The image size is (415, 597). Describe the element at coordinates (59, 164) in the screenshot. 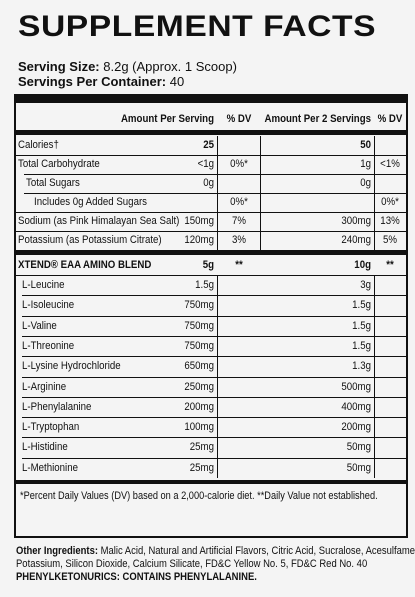

I see `nutrient-name: Total Carbohydrate` at that location.